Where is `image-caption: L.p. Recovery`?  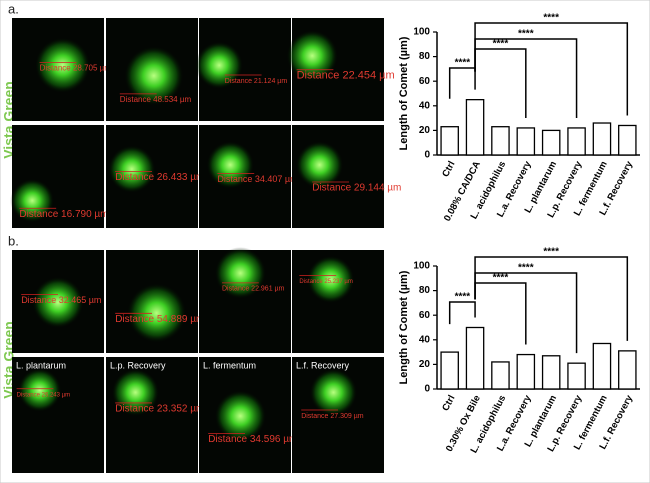 image-caption: L.p. Recovery is located at coordinates (138, 365).